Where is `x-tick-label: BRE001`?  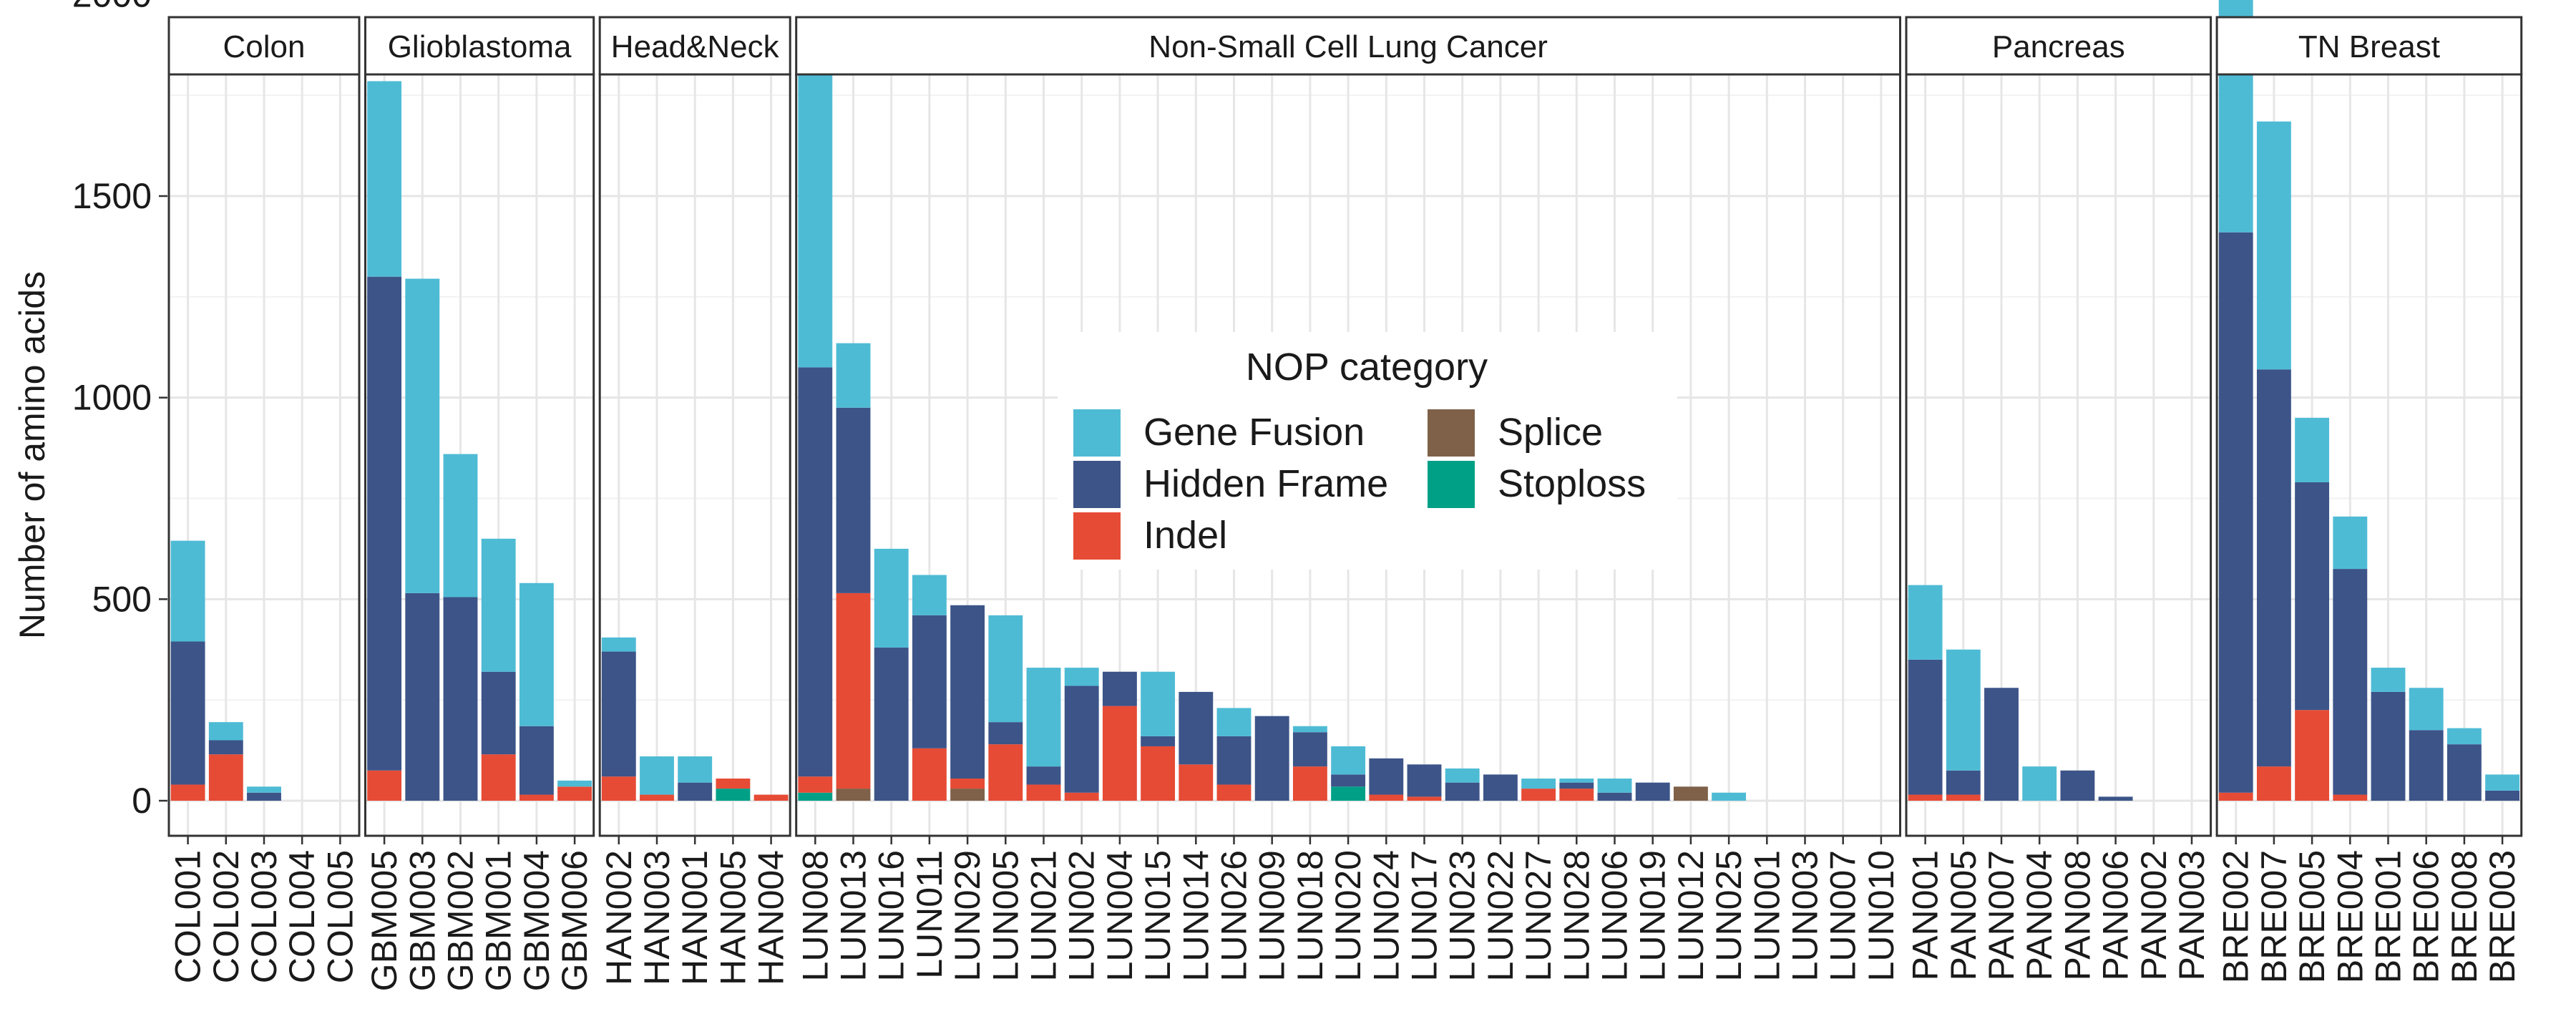 x-tick-label: BRE001 is located at coordinates (2388, 916).